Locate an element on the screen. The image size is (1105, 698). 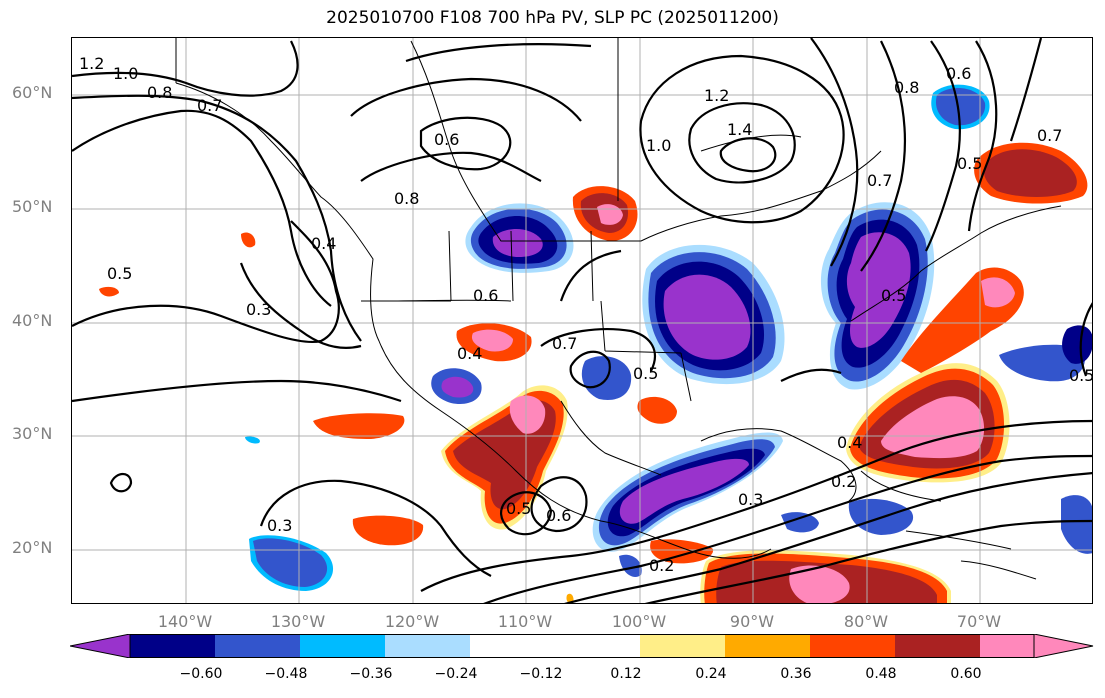
colorbar-tick: 0.12 is located at coordinates (626, 674).